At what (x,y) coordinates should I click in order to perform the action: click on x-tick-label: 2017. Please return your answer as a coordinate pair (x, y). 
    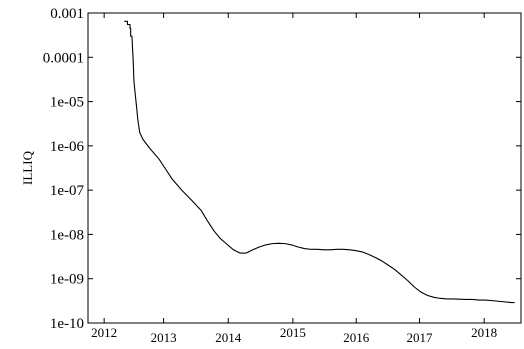
    Looking at the image, I should click on (420, 337).